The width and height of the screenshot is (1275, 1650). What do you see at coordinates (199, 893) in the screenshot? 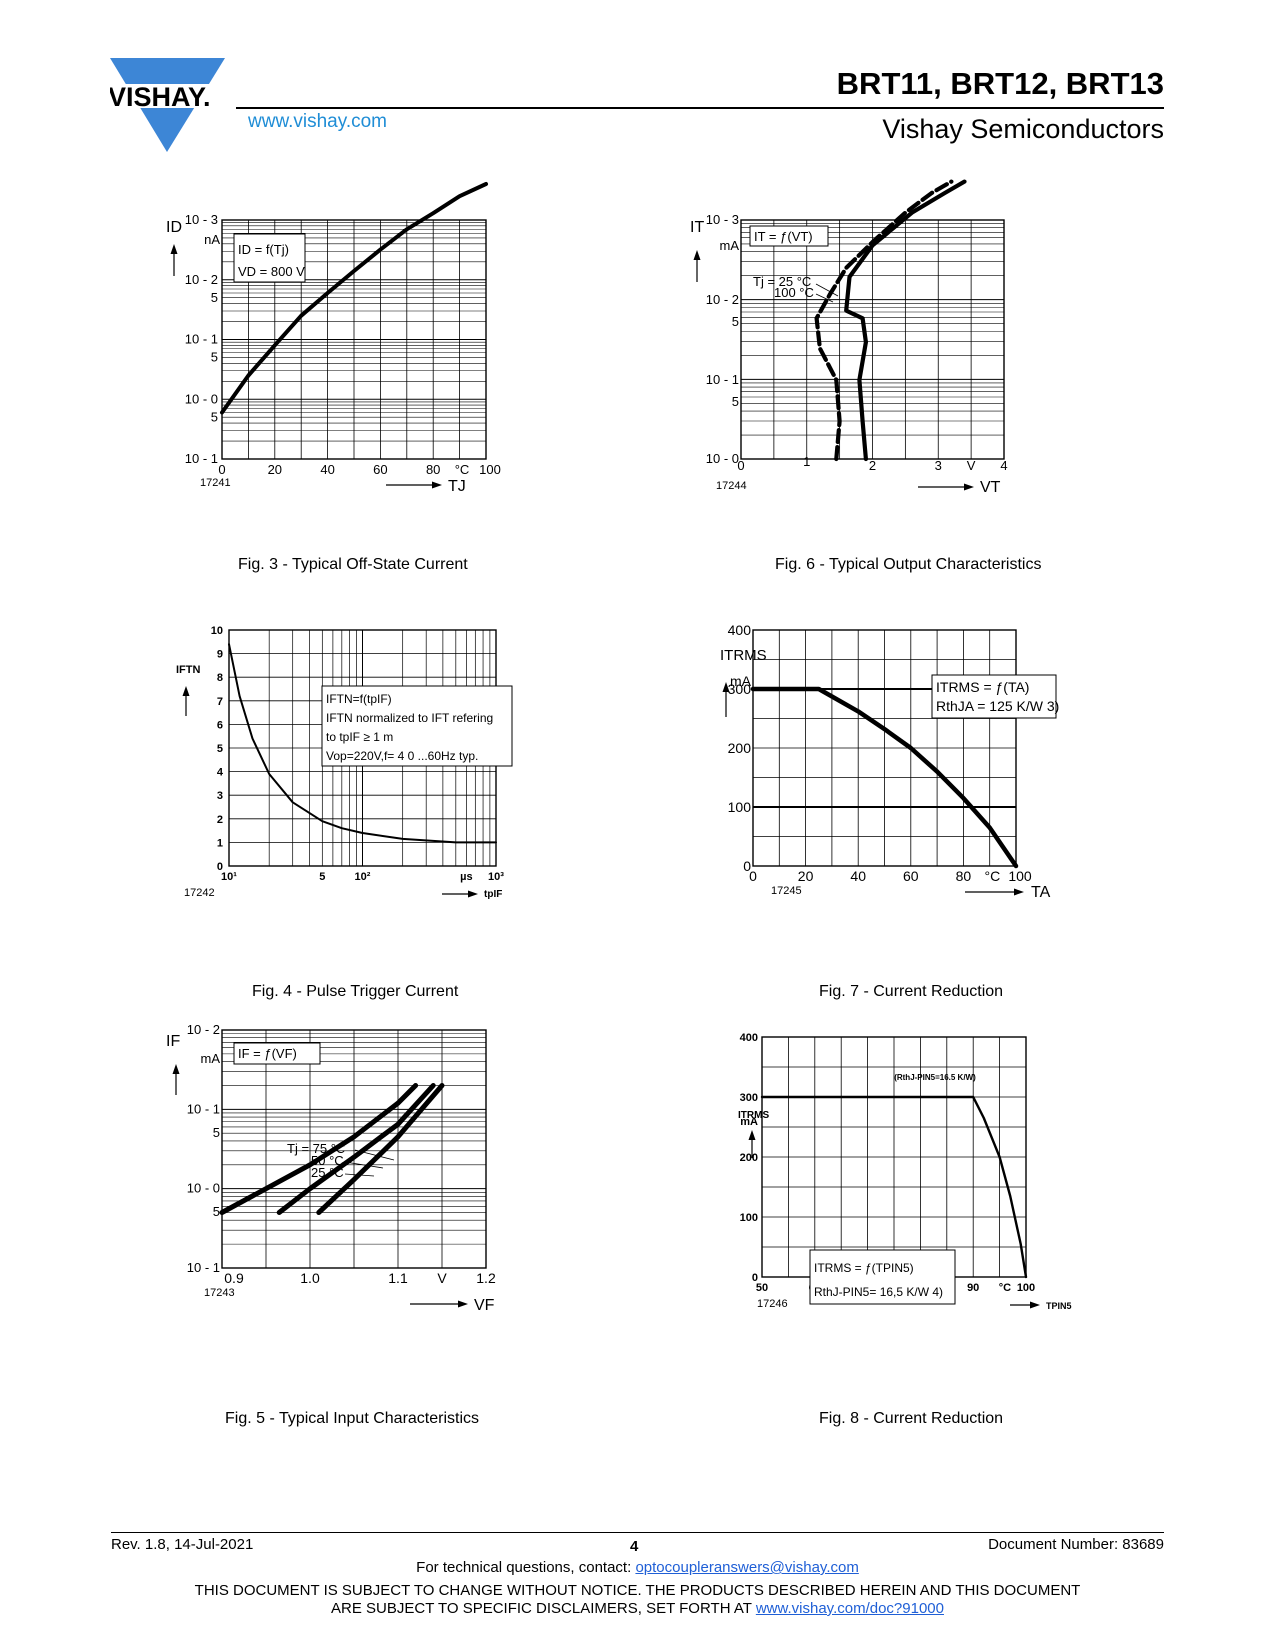
I see `fig4-figure-code: 17242` at bounding box center [199, 893].